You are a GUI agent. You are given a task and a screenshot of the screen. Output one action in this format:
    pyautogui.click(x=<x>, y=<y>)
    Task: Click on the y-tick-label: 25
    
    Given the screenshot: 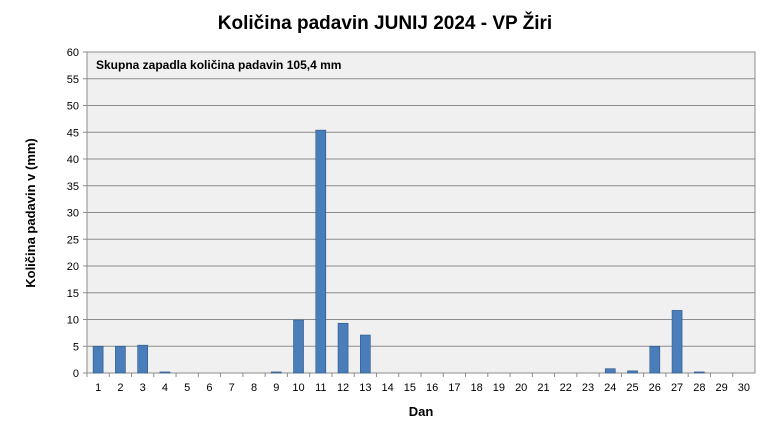 What is the action you would take?
    pyautogui.click(x=73, y=240)
    